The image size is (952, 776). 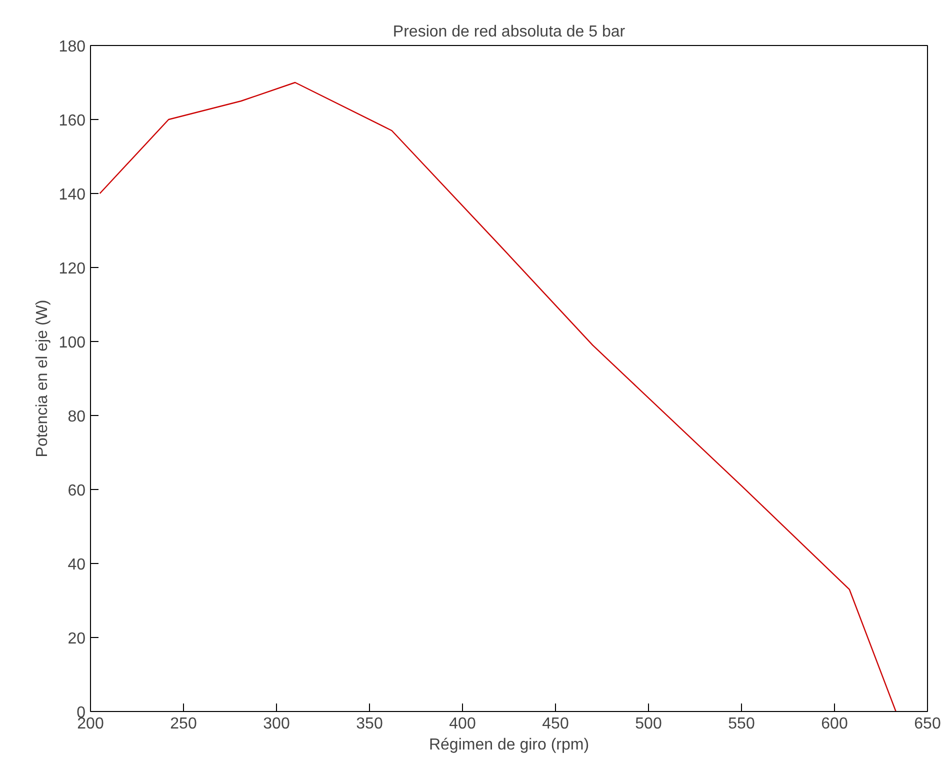 I want to click on x-tick-label: 350, so click(x=369, y=724).